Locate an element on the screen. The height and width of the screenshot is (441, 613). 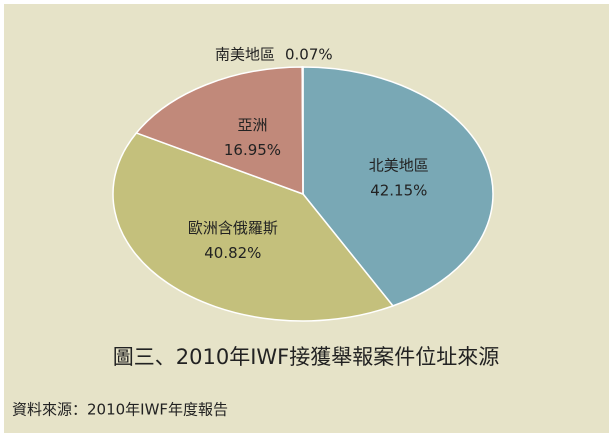
slice-label: 北美地區 is located at coordinates (399, 165).